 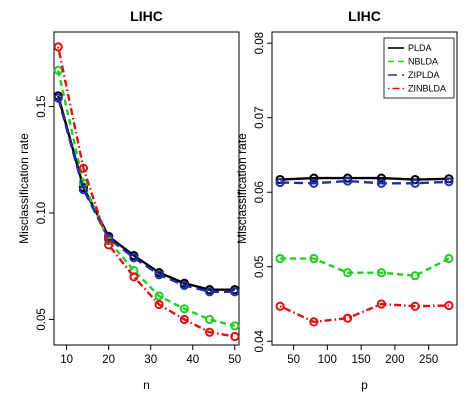 I want to click on series-zinblda, so click(x=364, y=313).